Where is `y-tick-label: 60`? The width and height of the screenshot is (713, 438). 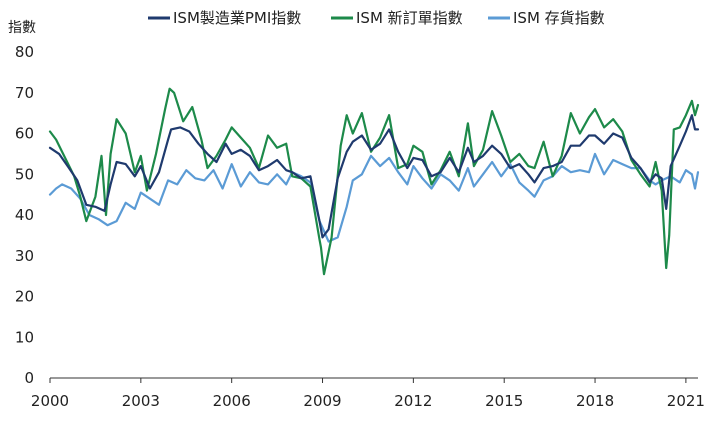 y-tick-label: 60 is located at coordinates (24, 134).